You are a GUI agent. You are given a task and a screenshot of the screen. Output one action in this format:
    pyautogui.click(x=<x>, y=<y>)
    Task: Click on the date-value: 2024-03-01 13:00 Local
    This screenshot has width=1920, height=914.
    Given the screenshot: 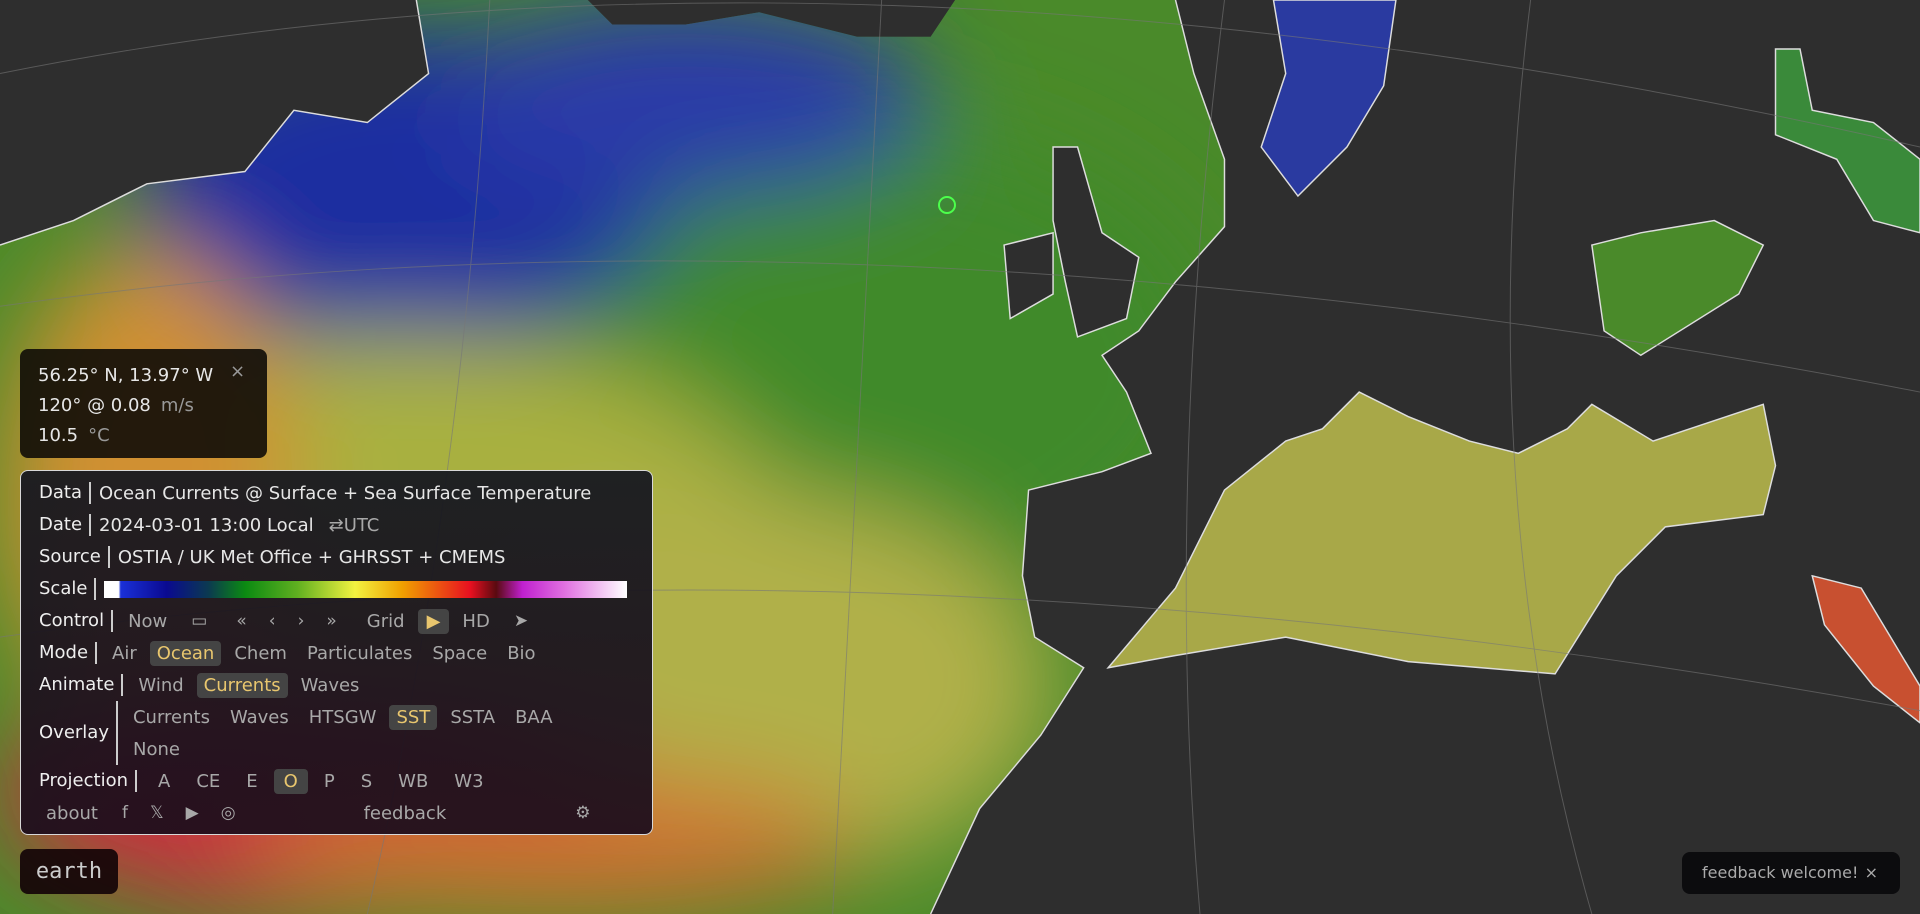 What is the action you would take?
    pyautogui.click(x=206, y=525)
    